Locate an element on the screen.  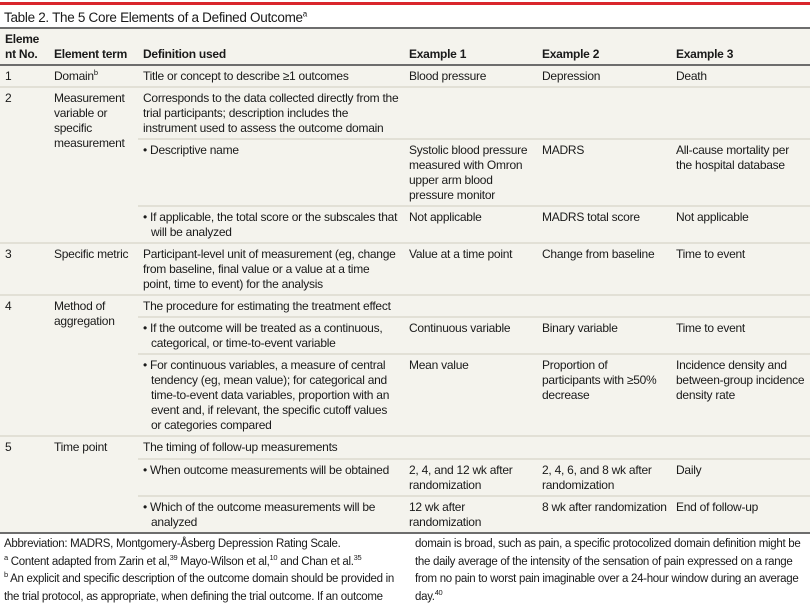
example-2: 8 wk after randomization is located at coordinates (604, 514).